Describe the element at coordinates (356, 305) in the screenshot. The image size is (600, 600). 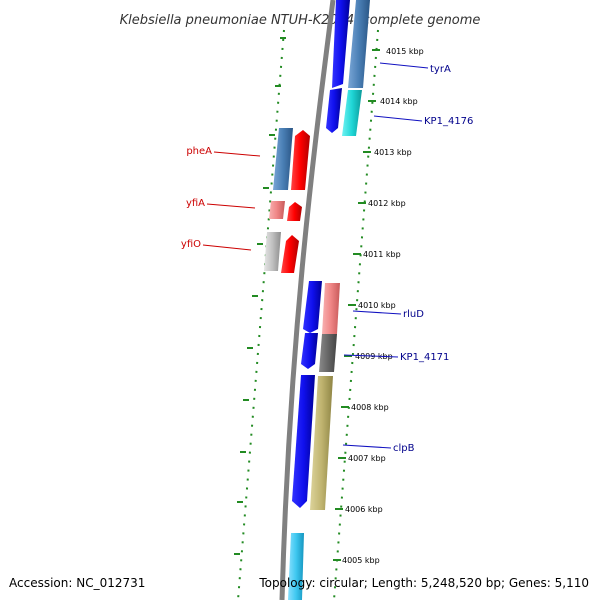
I see `ruler-major-ticks` at that location.